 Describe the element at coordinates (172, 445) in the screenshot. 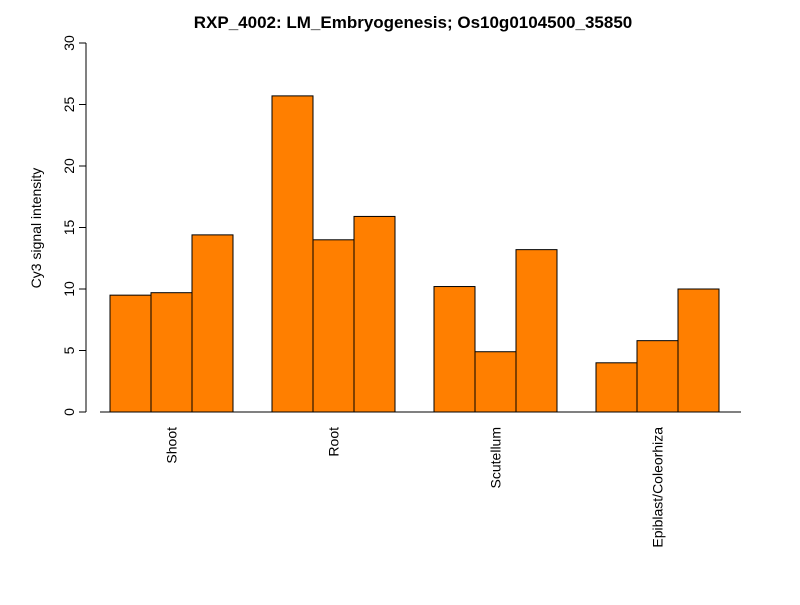

I see `x-category-label: Shoot` at that location.